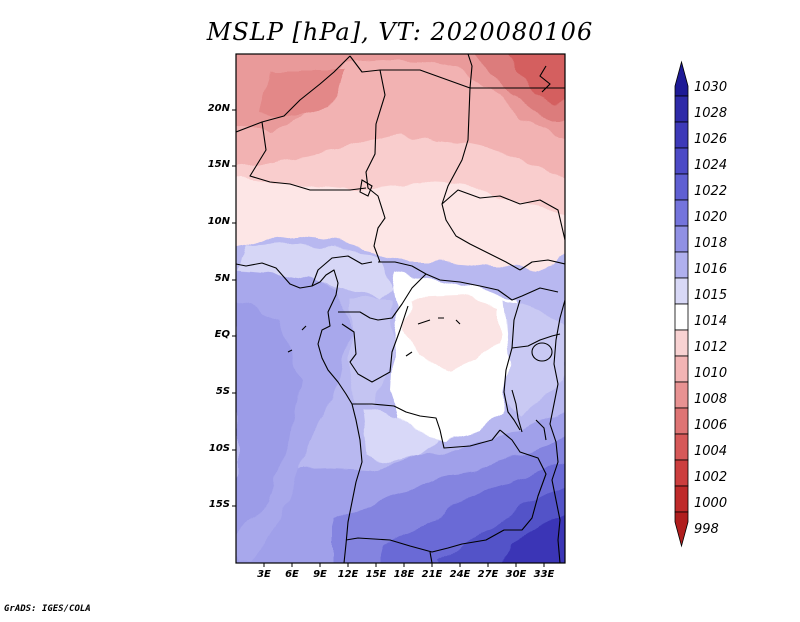  I want to click on field-1015-angola, so click(400, 436).